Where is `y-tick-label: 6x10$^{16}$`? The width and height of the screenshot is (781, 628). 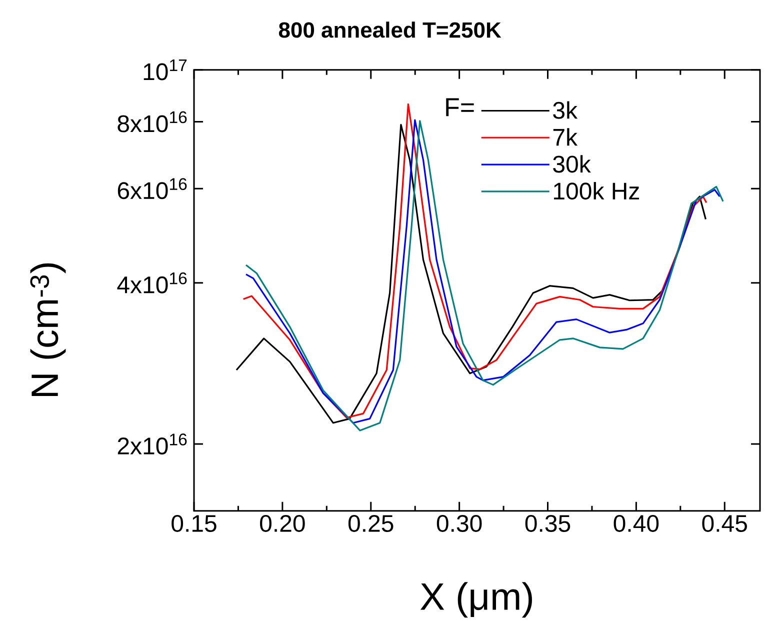
y-tick-label: 6x10$^{16}$ is located at coordinates (152, 189).